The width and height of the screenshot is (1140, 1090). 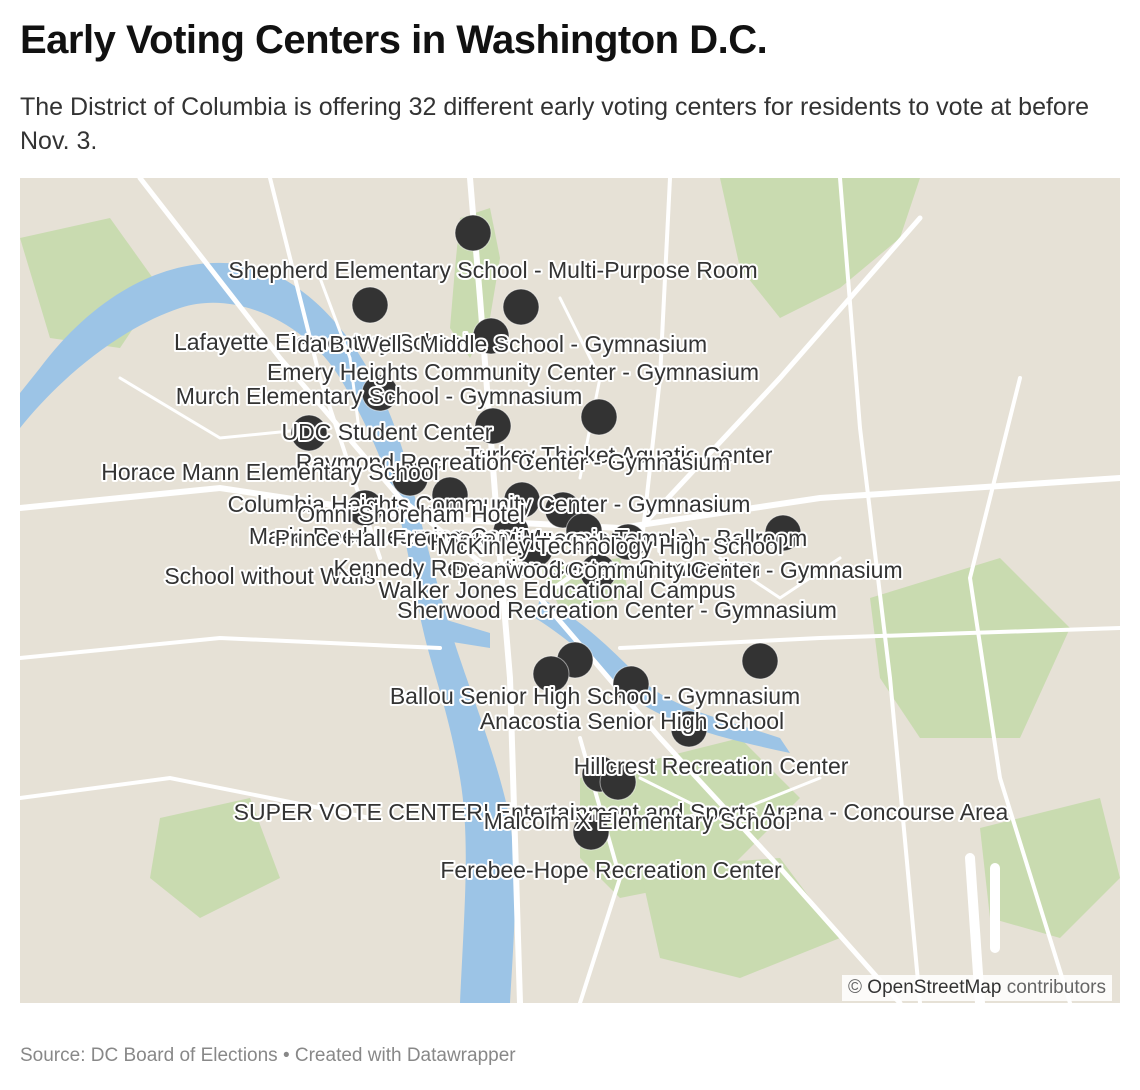 What do you see at coordinates (269, 576) in the screenshot?
I see `voting-center-label: School without Walls` at bounding box center [269, 576].